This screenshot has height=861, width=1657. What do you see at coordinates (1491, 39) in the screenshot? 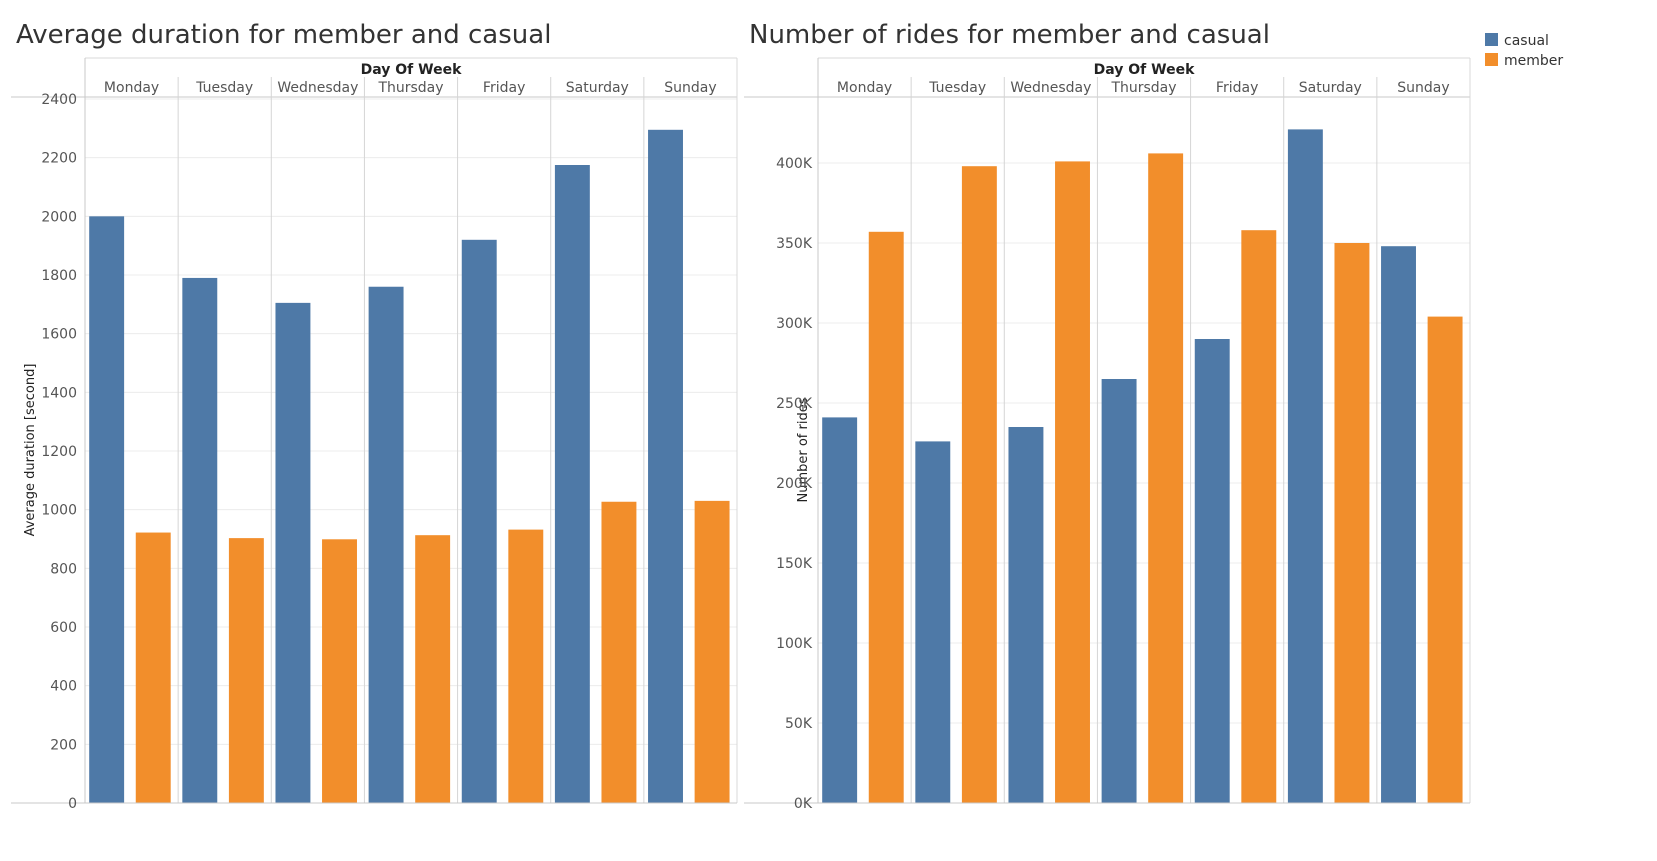
I see `legend-swatch-casual` at bounding box center [1491, 39].